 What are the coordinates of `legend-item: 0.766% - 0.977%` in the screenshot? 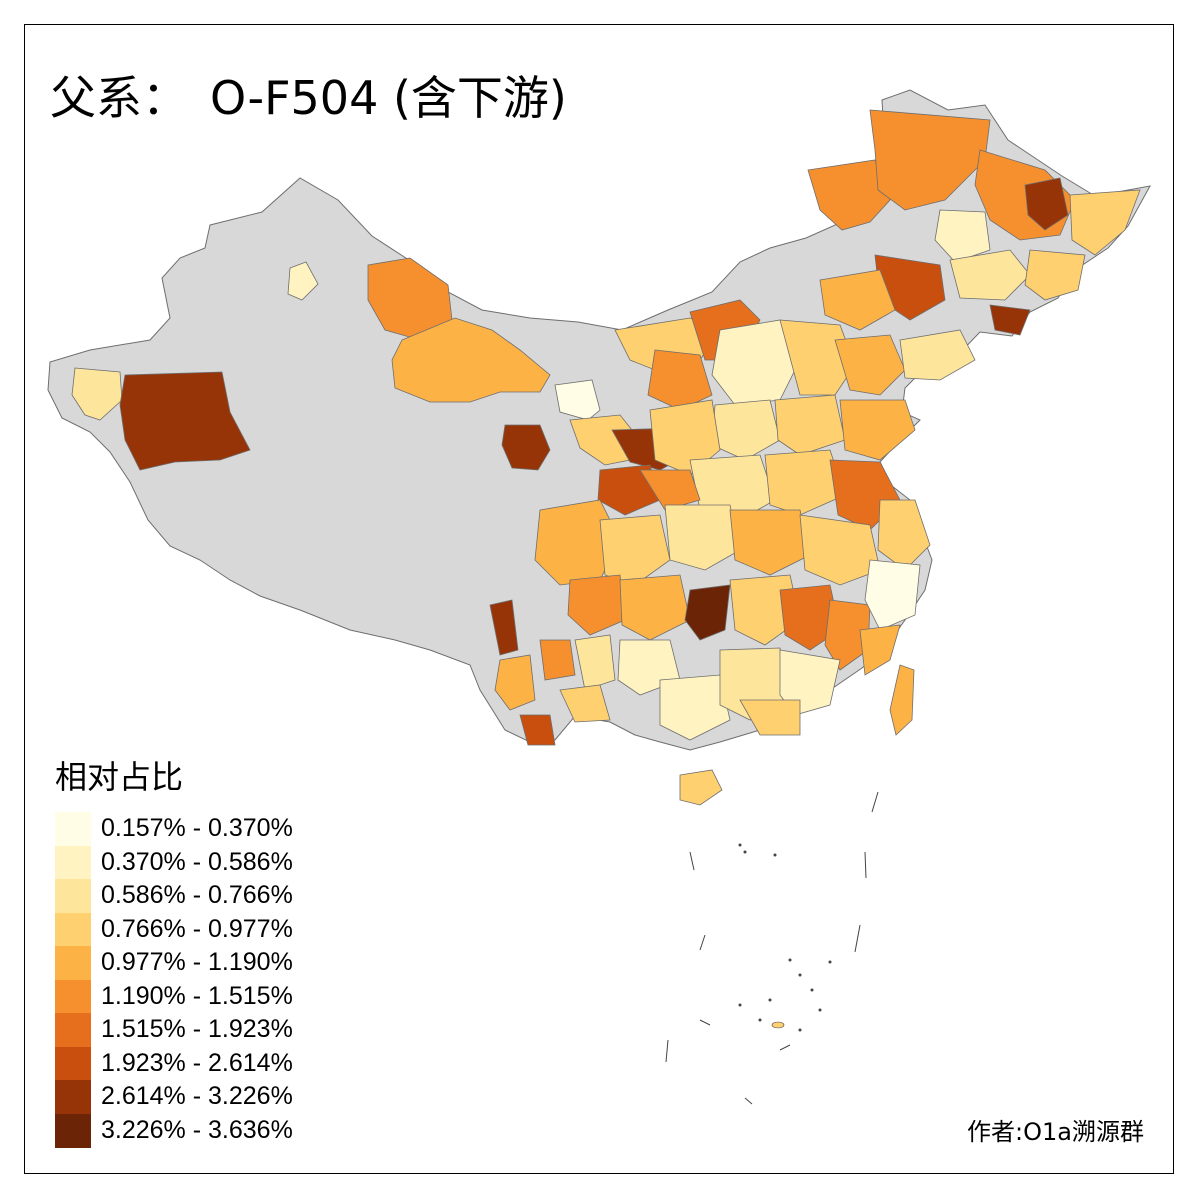 It's located at (174, 929).